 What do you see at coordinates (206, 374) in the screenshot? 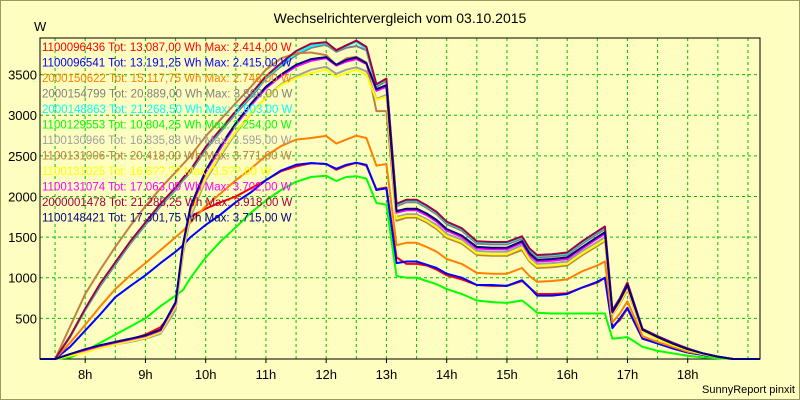
I see `x-tick-label: 10h` at bounding box center [206, 374].